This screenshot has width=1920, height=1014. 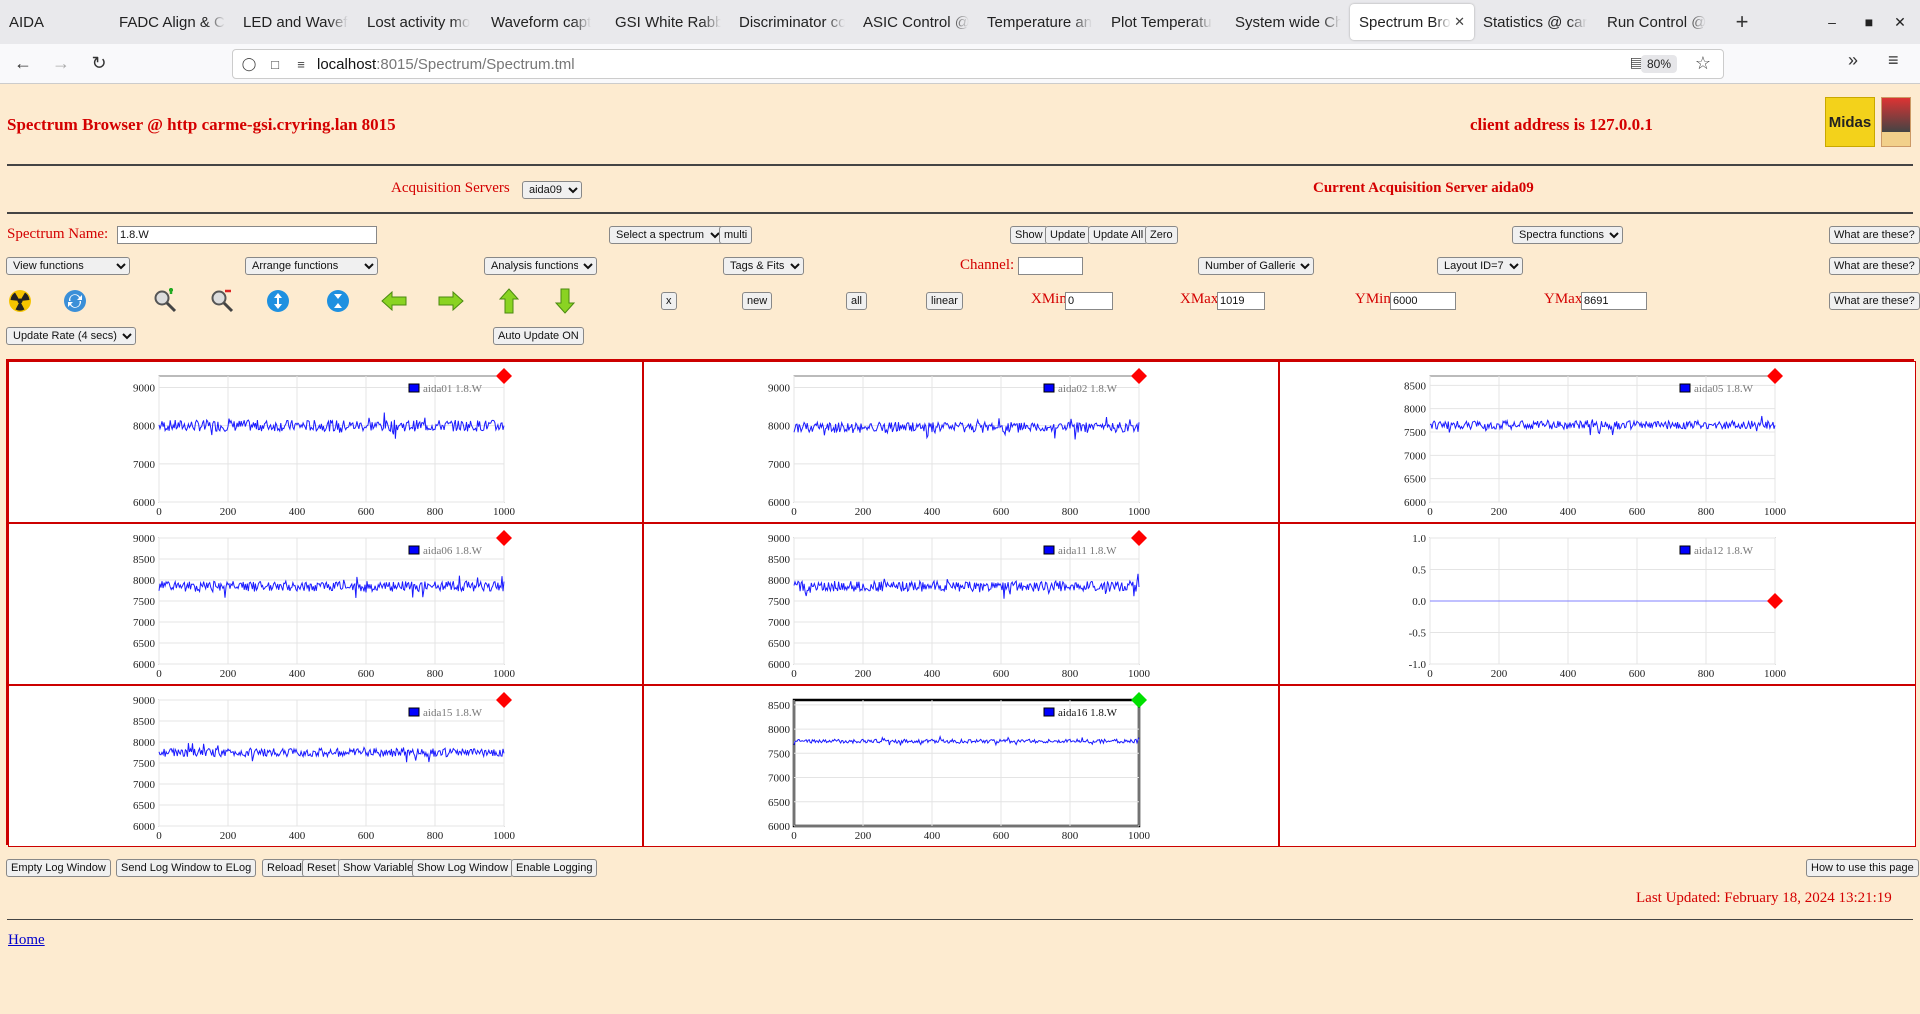 What do you see at coordinates (538, 336) in the screenshot?
I see `auto-update-button: Auto Update ON` at bounding box center [538, 336].